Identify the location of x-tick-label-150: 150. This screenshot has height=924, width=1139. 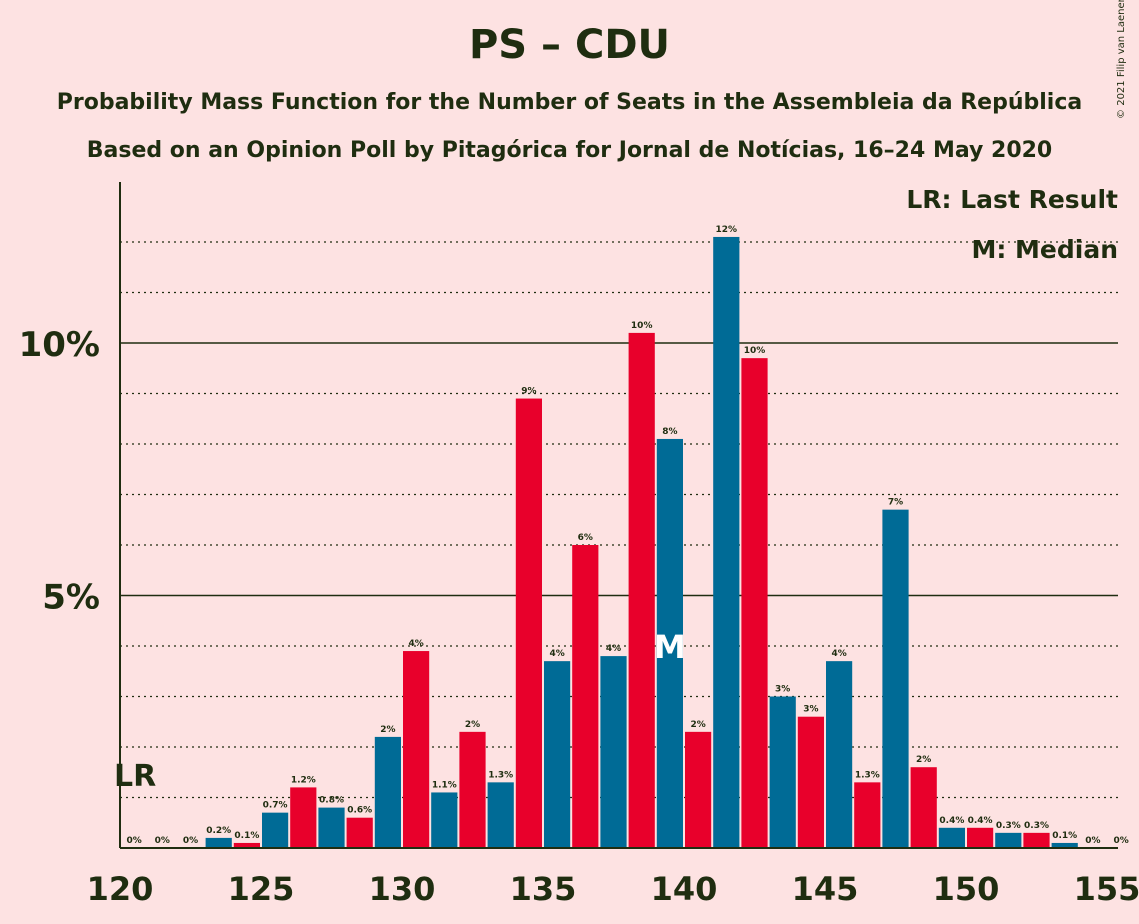
(966, 889).